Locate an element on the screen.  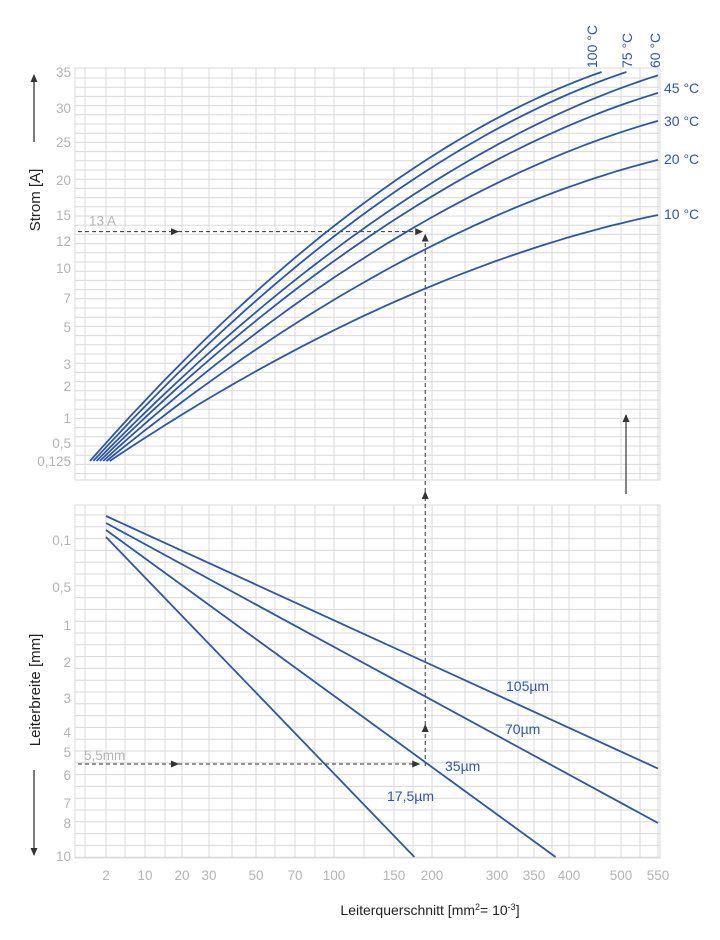
x-tick-label: 50 is located at coordinates (255, 875).